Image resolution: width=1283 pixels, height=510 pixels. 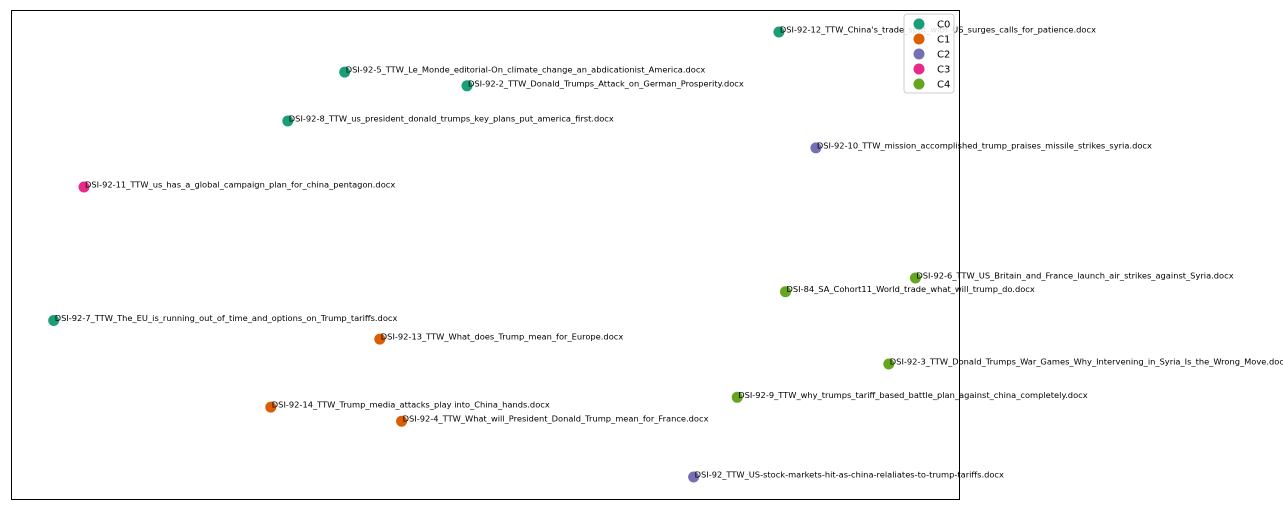 What do you see at coordinates (943, 55) in the screenshot?
I see `legend-label-c2: C2` at bounding box center [943, 55].